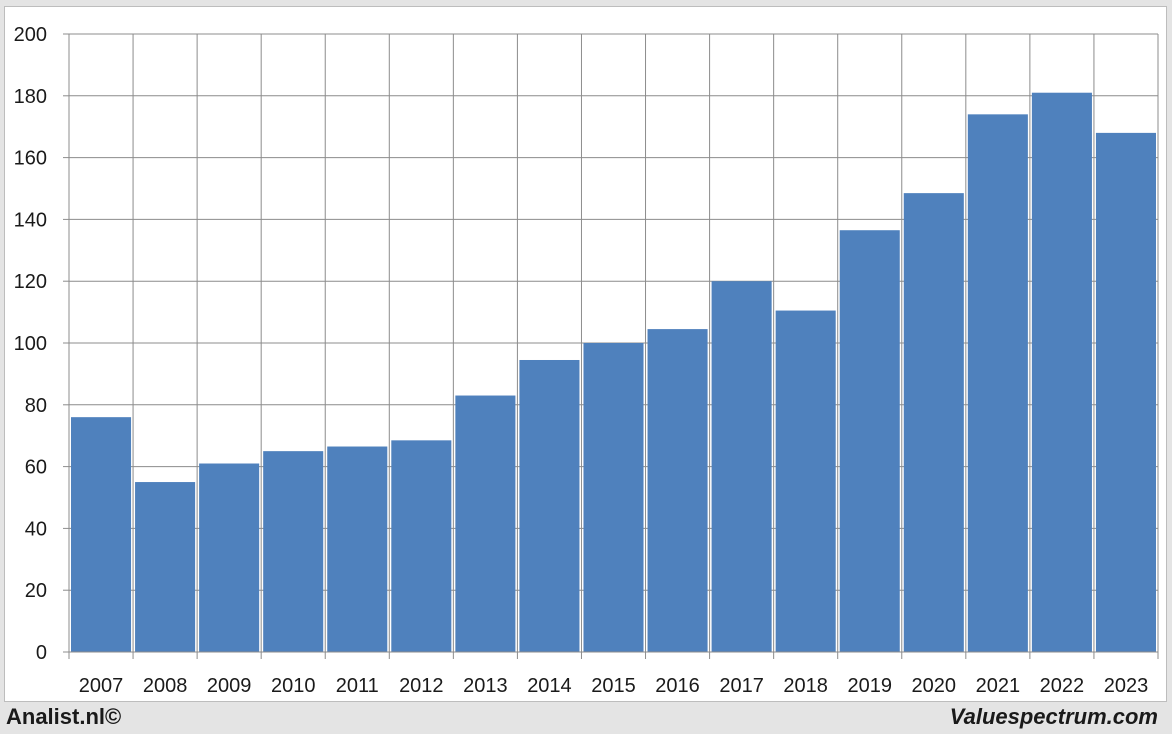 The height and width of the screenshot is (734, 1172). I want to click on bar-2008, so click(165, 567).